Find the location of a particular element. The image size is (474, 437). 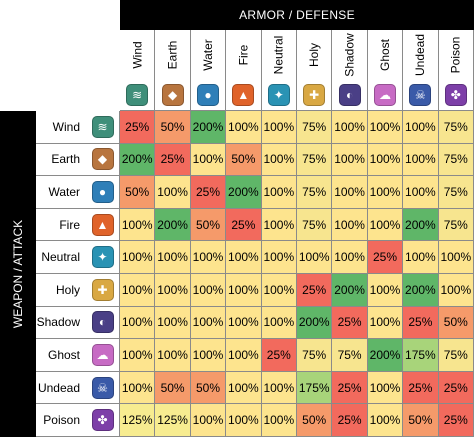

wind-icon: ≋ is located at coordinates (137, 94).